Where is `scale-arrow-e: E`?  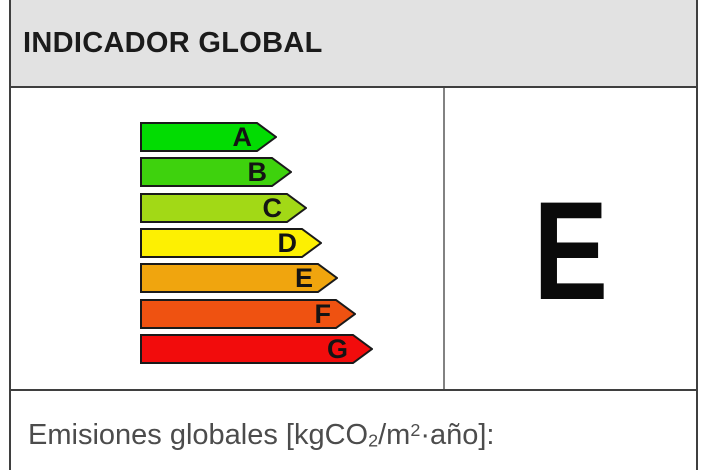
scale-arrow-e: E is located at coordinates (239, 278).